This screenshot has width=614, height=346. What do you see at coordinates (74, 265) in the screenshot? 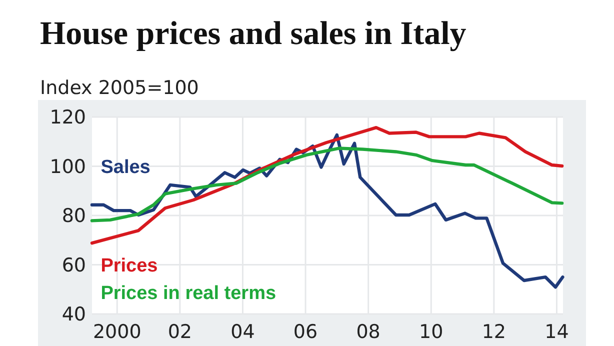
I see `y-tick-label: 60` at bounding box center [74, 265].